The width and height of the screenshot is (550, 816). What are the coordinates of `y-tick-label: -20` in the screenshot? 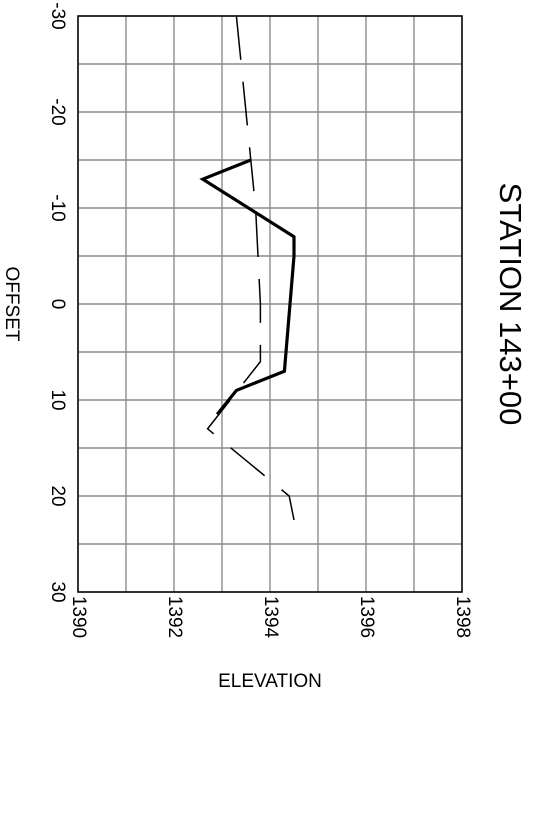 It's located at (57, 111).